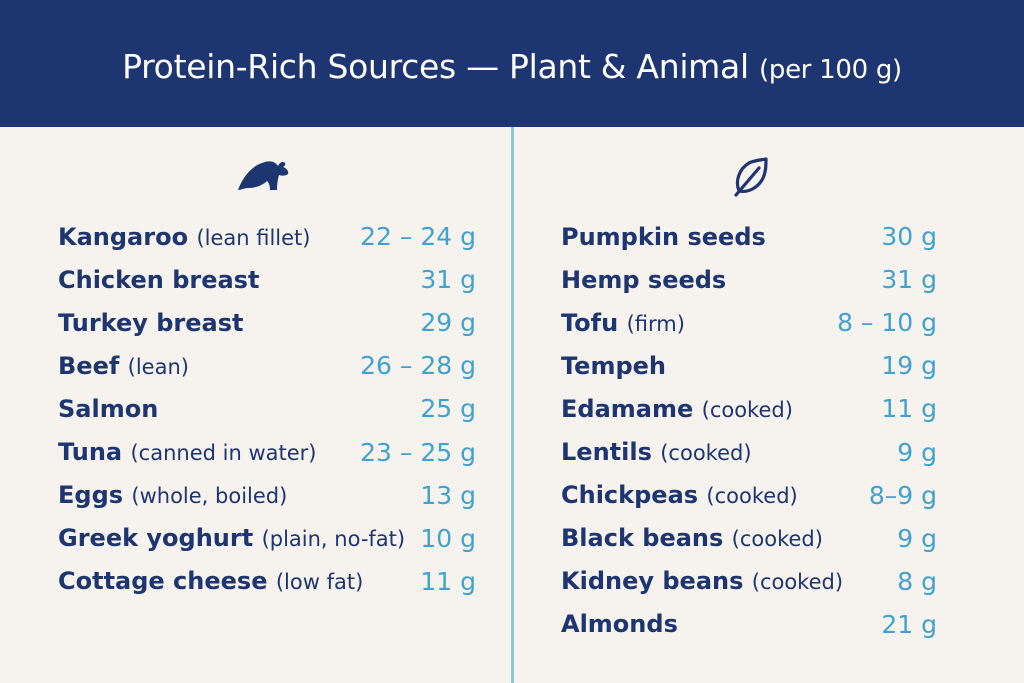  I want to click on item-value: 22 – 24 g, so click(418, 237).